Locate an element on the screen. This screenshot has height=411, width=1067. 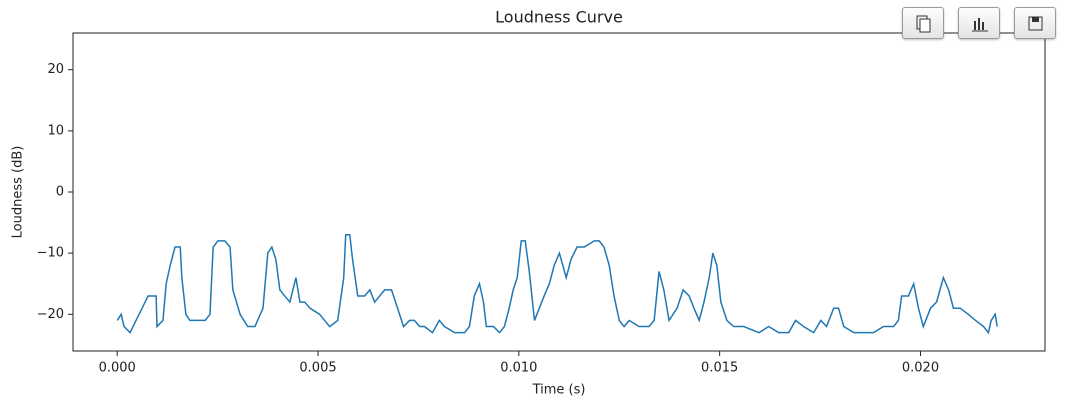
copy-button is located at coordinates (923, 23).